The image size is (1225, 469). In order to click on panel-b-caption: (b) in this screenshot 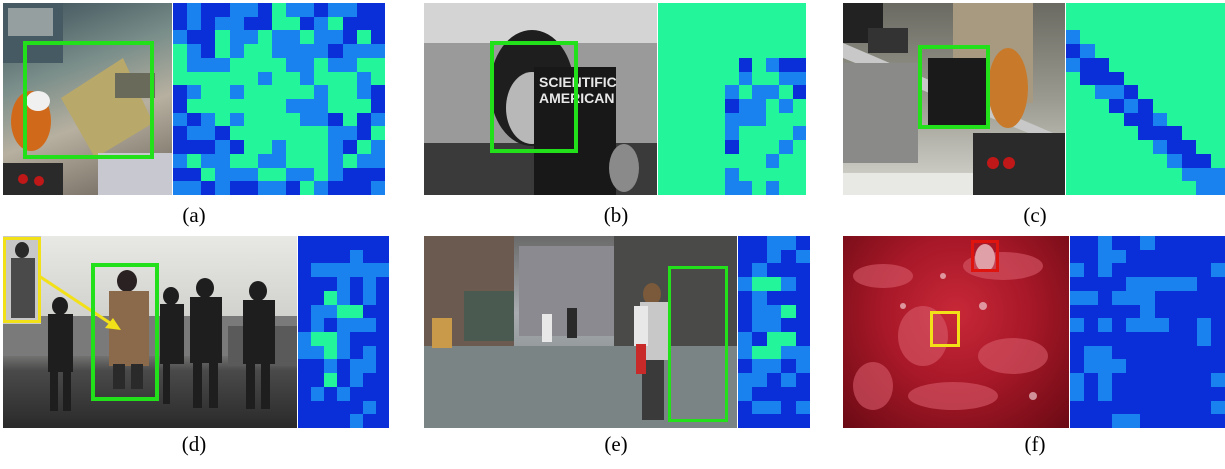, I will do `click(616, 215)`.